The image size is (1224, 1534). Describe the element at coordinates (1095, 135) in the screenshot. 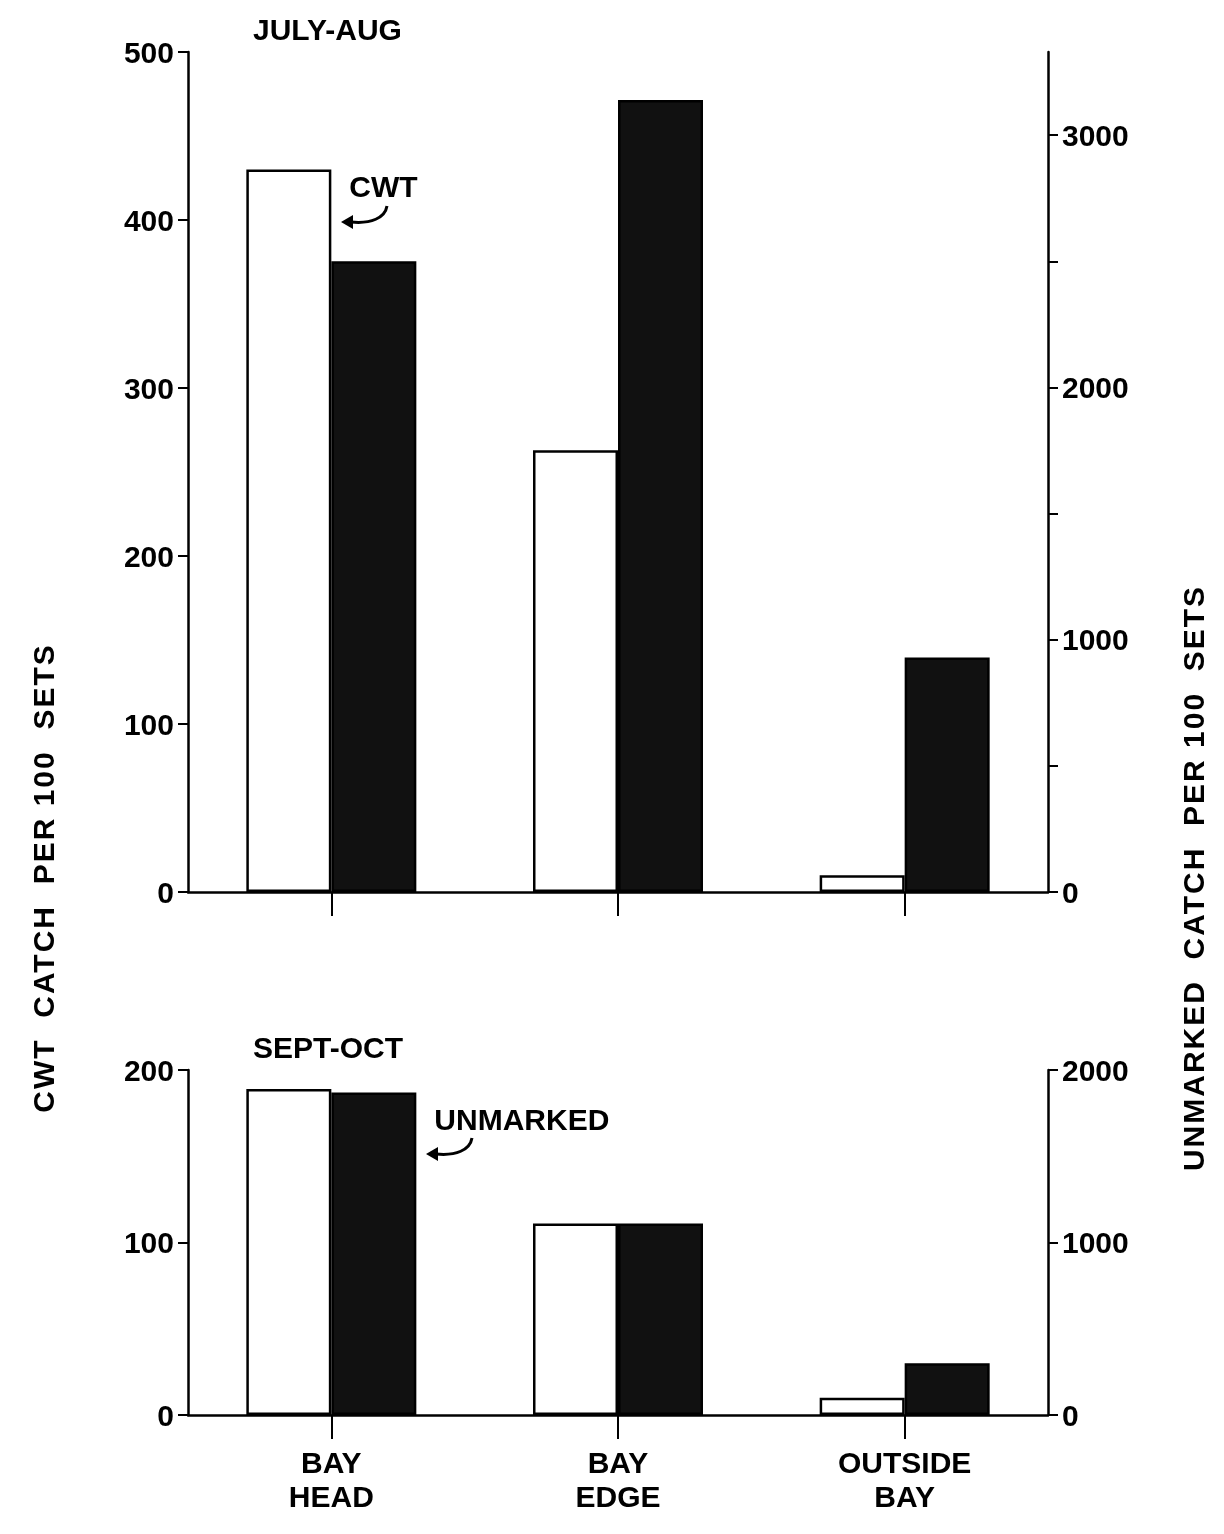

I see `y2-tick-label: 3000` at that location.